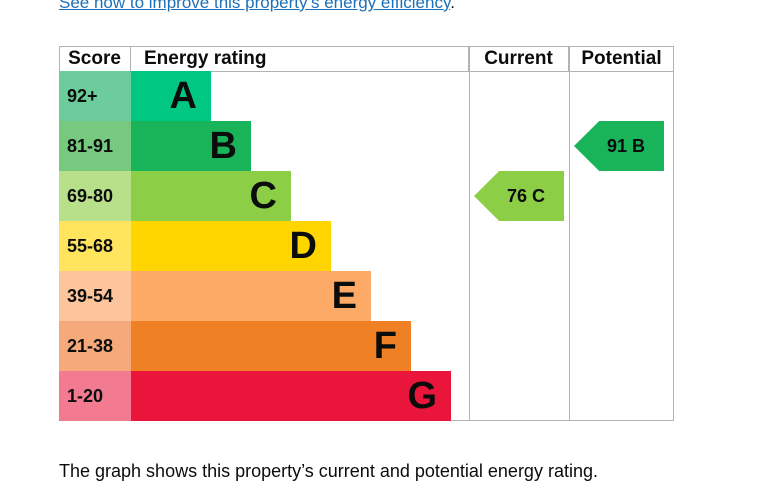 This screenshot has height=493, width=773. I want to click on header-energy-rating: Energy rating, so click(300, 58).